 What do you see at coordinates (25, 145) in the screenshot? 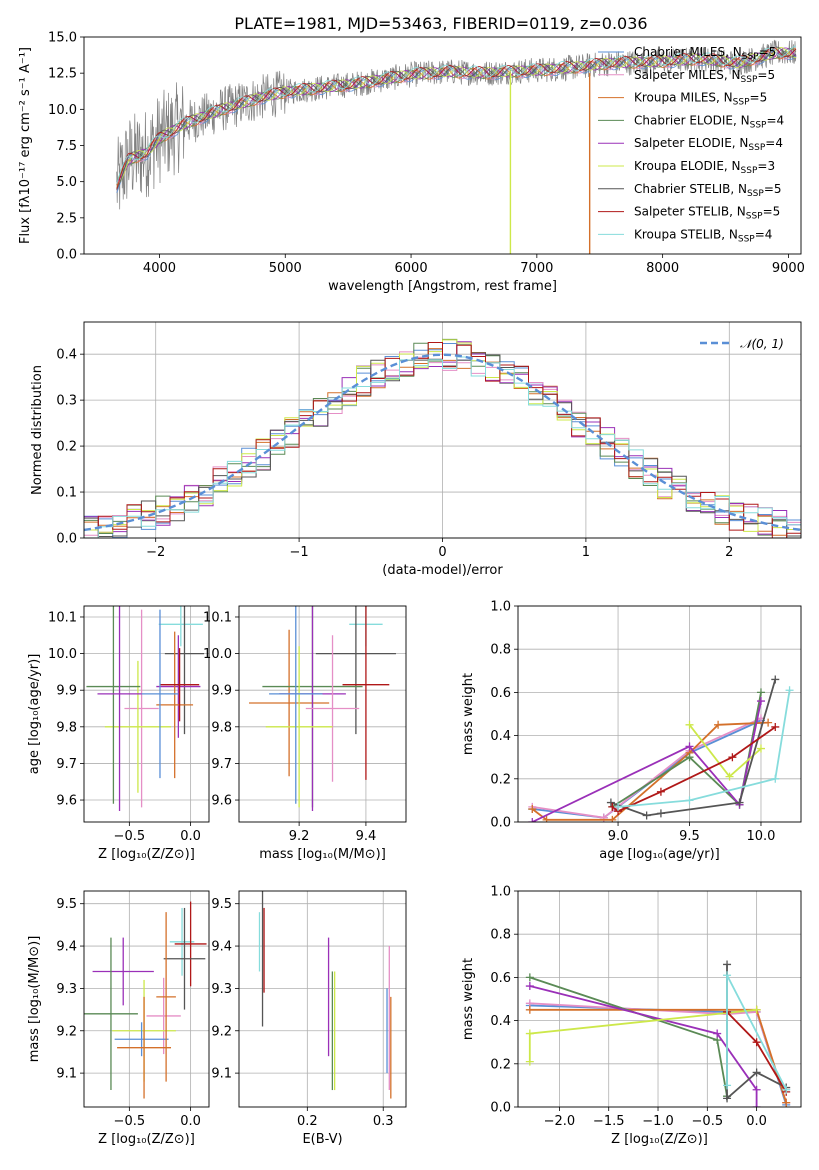
I see `y-axis-label: Flux [fλ10⁻¹⁷ erg cm⁻² s⁻¹ A⁻¹]` at bounding box center [25, 145].